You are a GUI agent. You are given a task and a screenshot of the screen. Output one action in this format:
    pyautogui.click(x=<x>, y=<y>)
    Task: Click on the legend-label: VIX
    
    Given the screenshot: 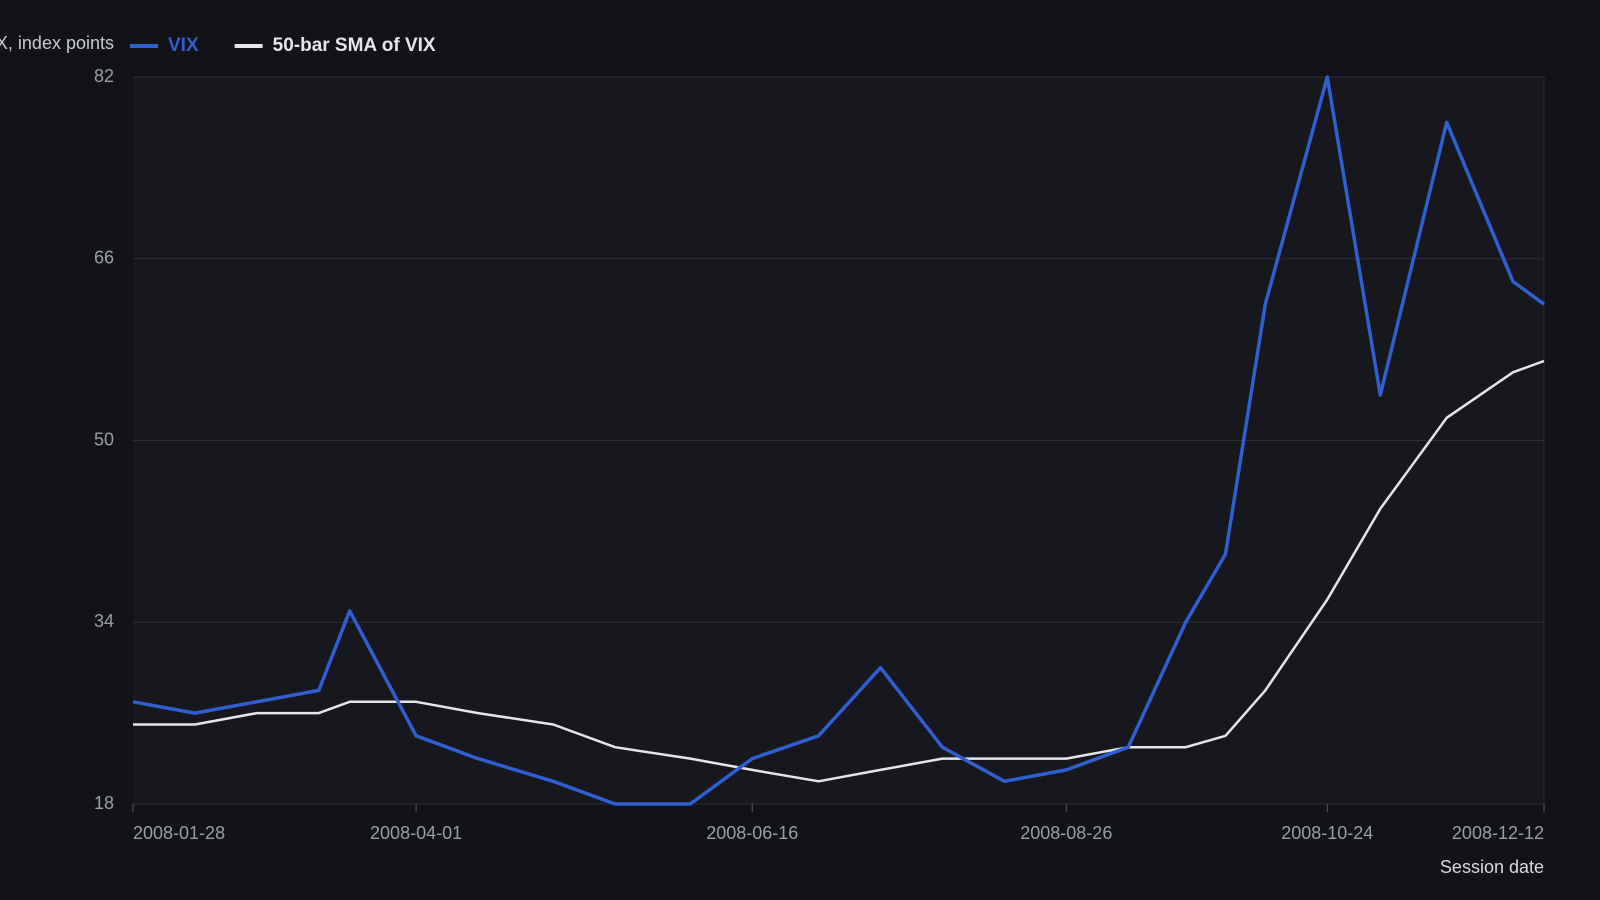 What is the action you would take?
    pyautogui.click(x=183, y=45)
    